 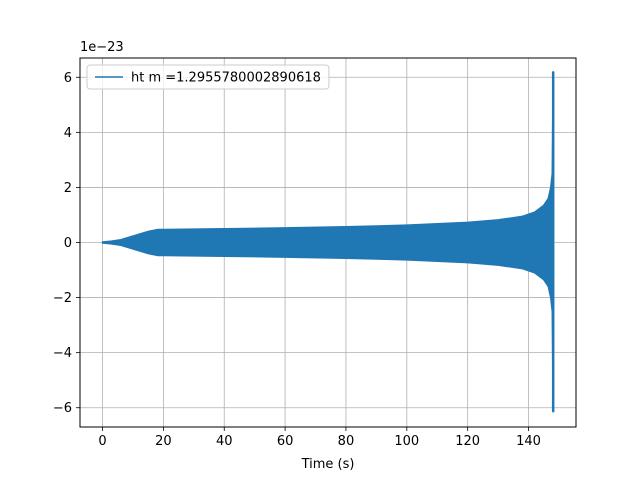 I want to click on legend-box, so click(x=208, y=77).